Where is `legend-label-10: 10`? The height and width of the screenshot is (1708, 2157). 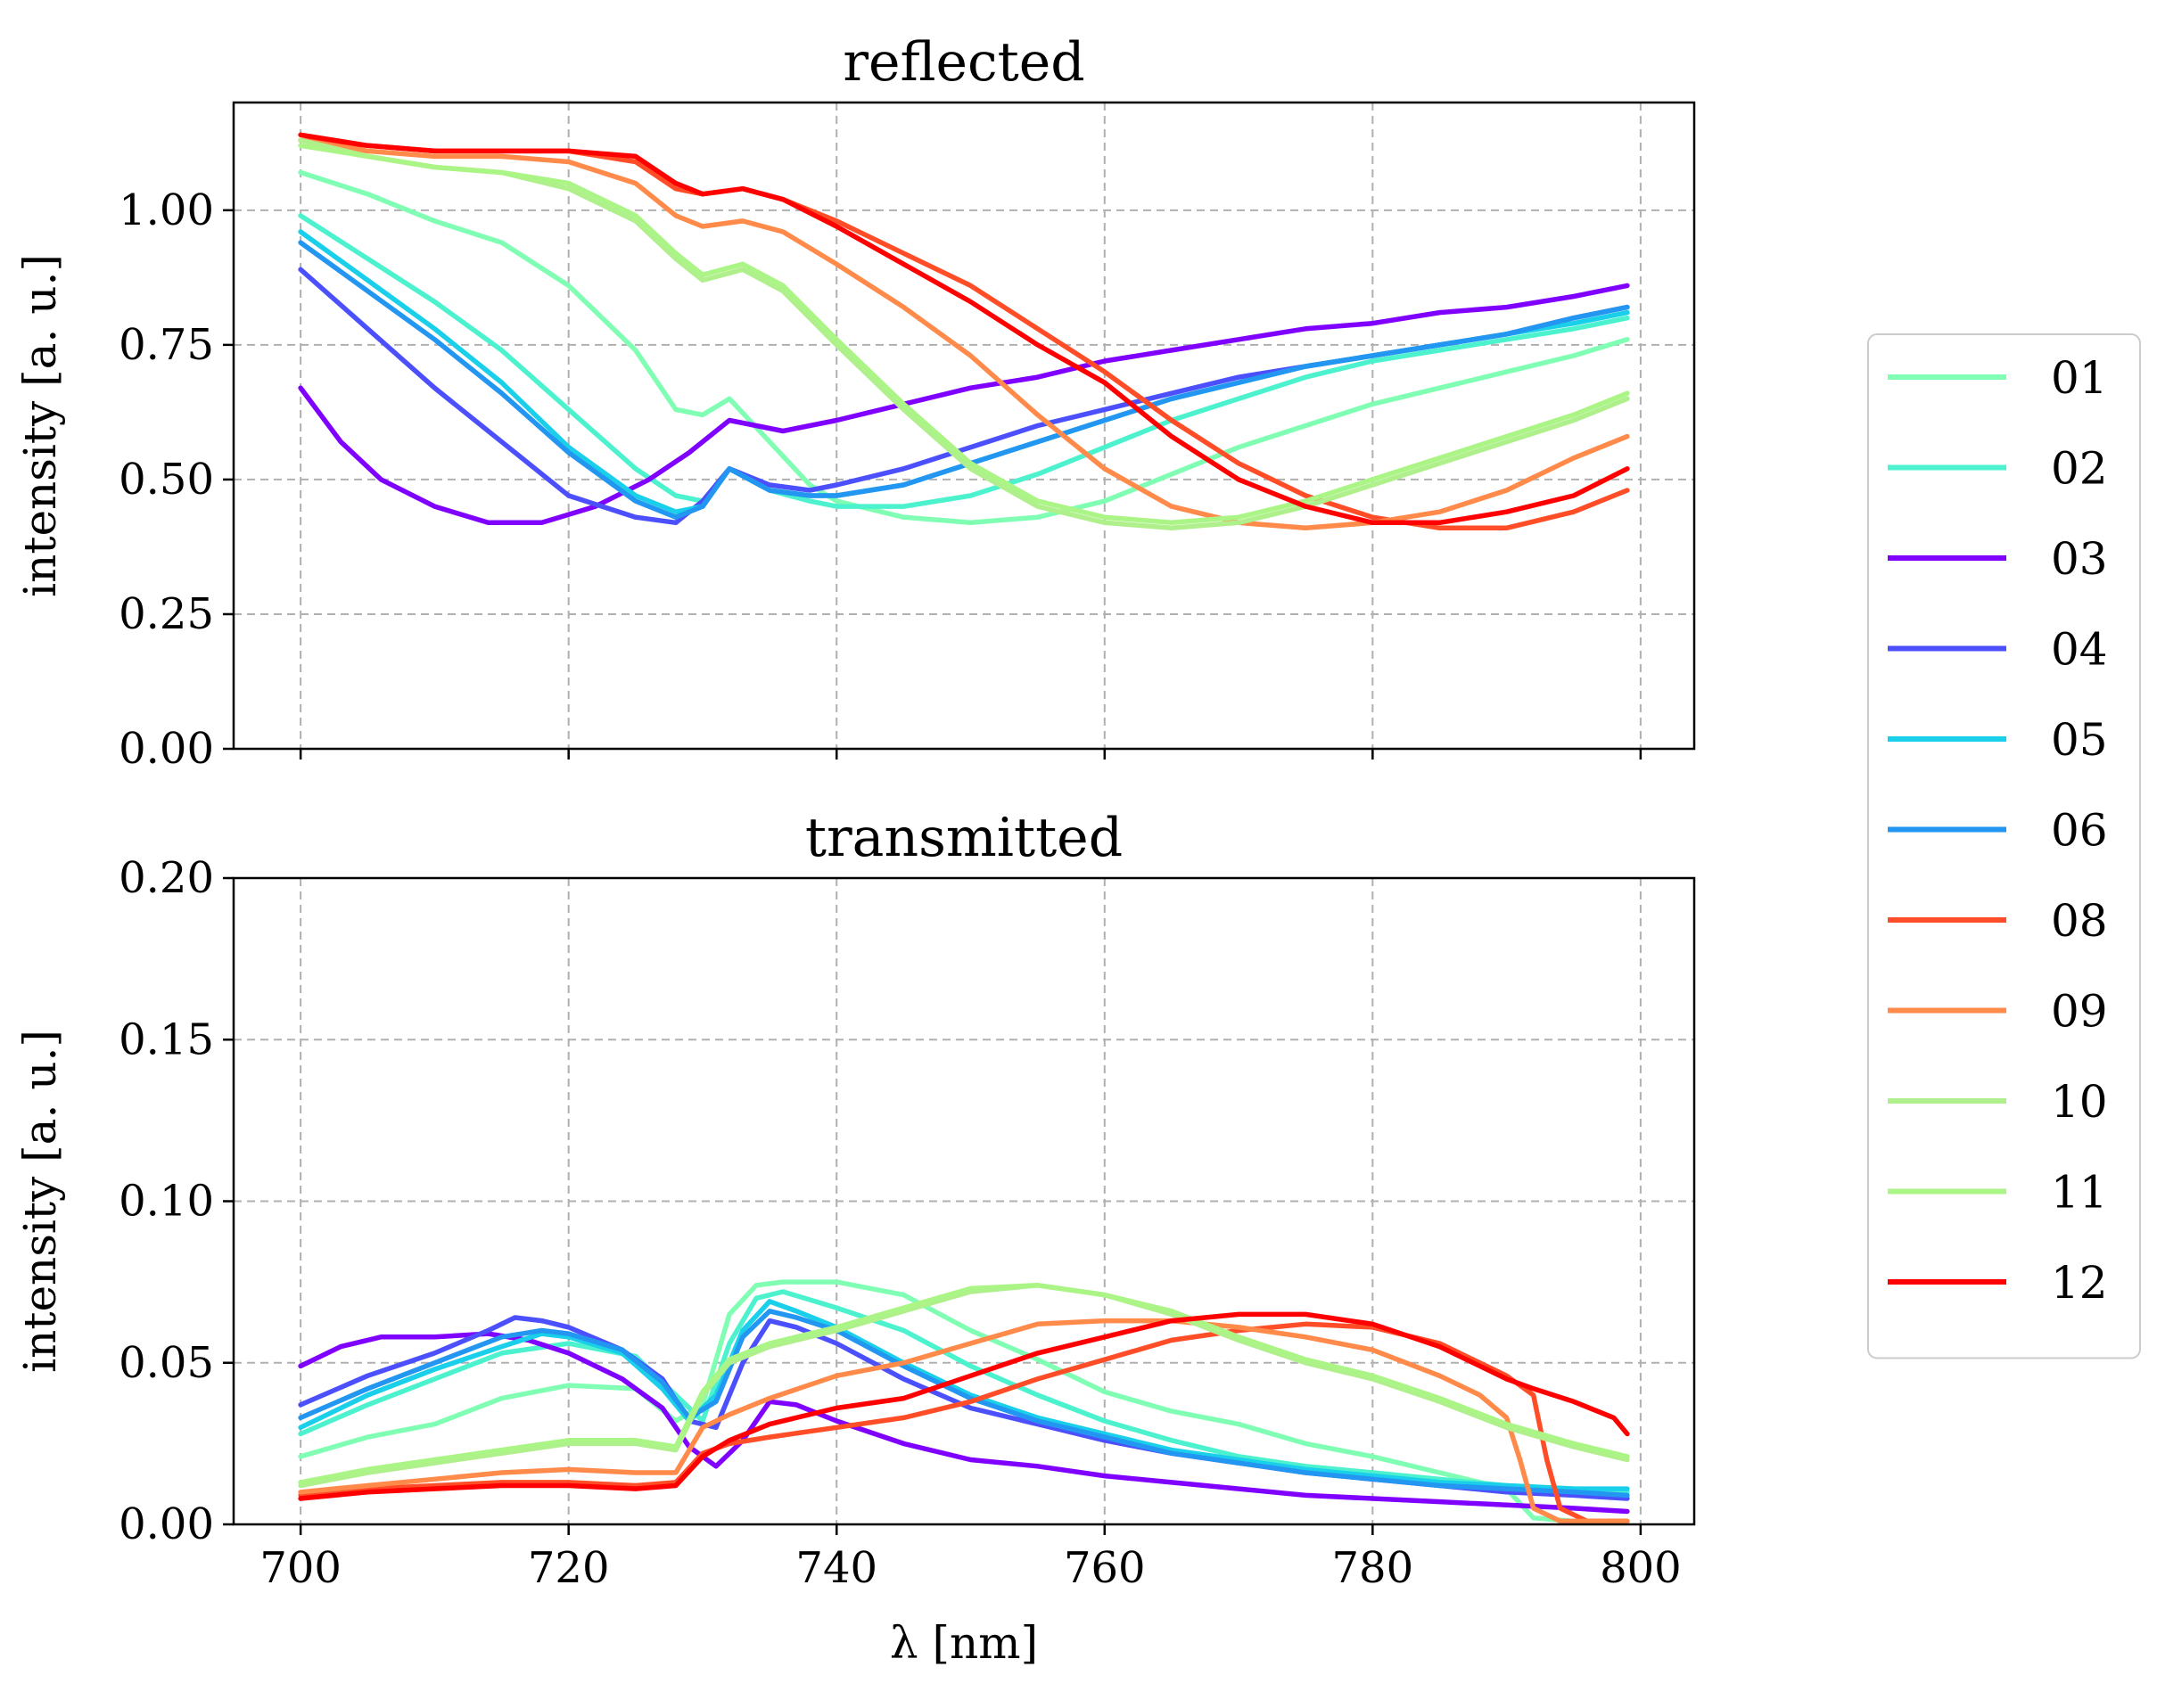
legend-label-10: 10 is located at coordinates (2079, 1102).